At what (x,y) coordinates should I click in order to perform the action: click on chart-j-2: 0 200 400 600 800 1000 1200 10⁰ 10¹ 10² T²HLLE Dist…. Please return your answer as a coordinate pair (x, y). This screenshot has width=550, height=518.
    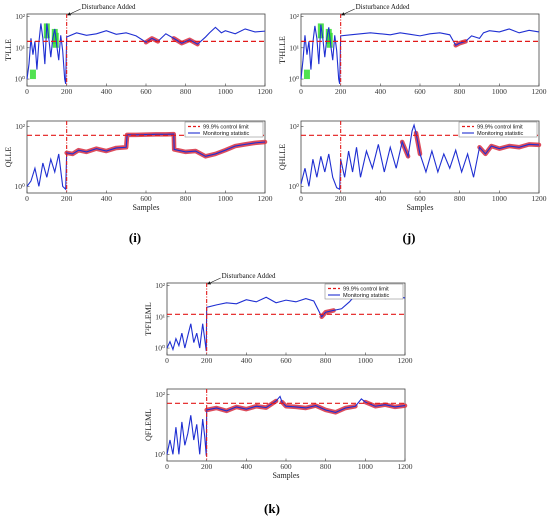
    Looking at the image, I should click on (412, 49).